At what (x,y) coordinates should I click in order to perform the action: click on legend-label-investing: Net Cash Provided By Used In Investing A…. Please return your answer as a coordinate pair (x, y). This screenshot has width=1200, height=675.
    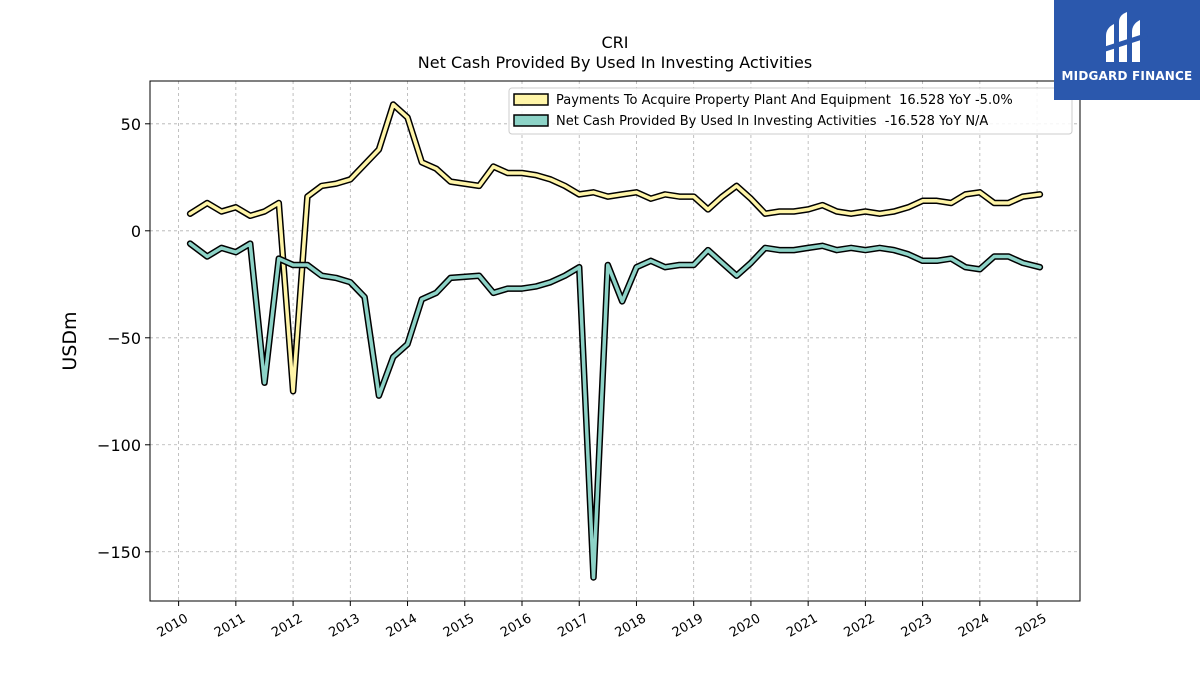
    Looking at the image, I should click on (772, 121).